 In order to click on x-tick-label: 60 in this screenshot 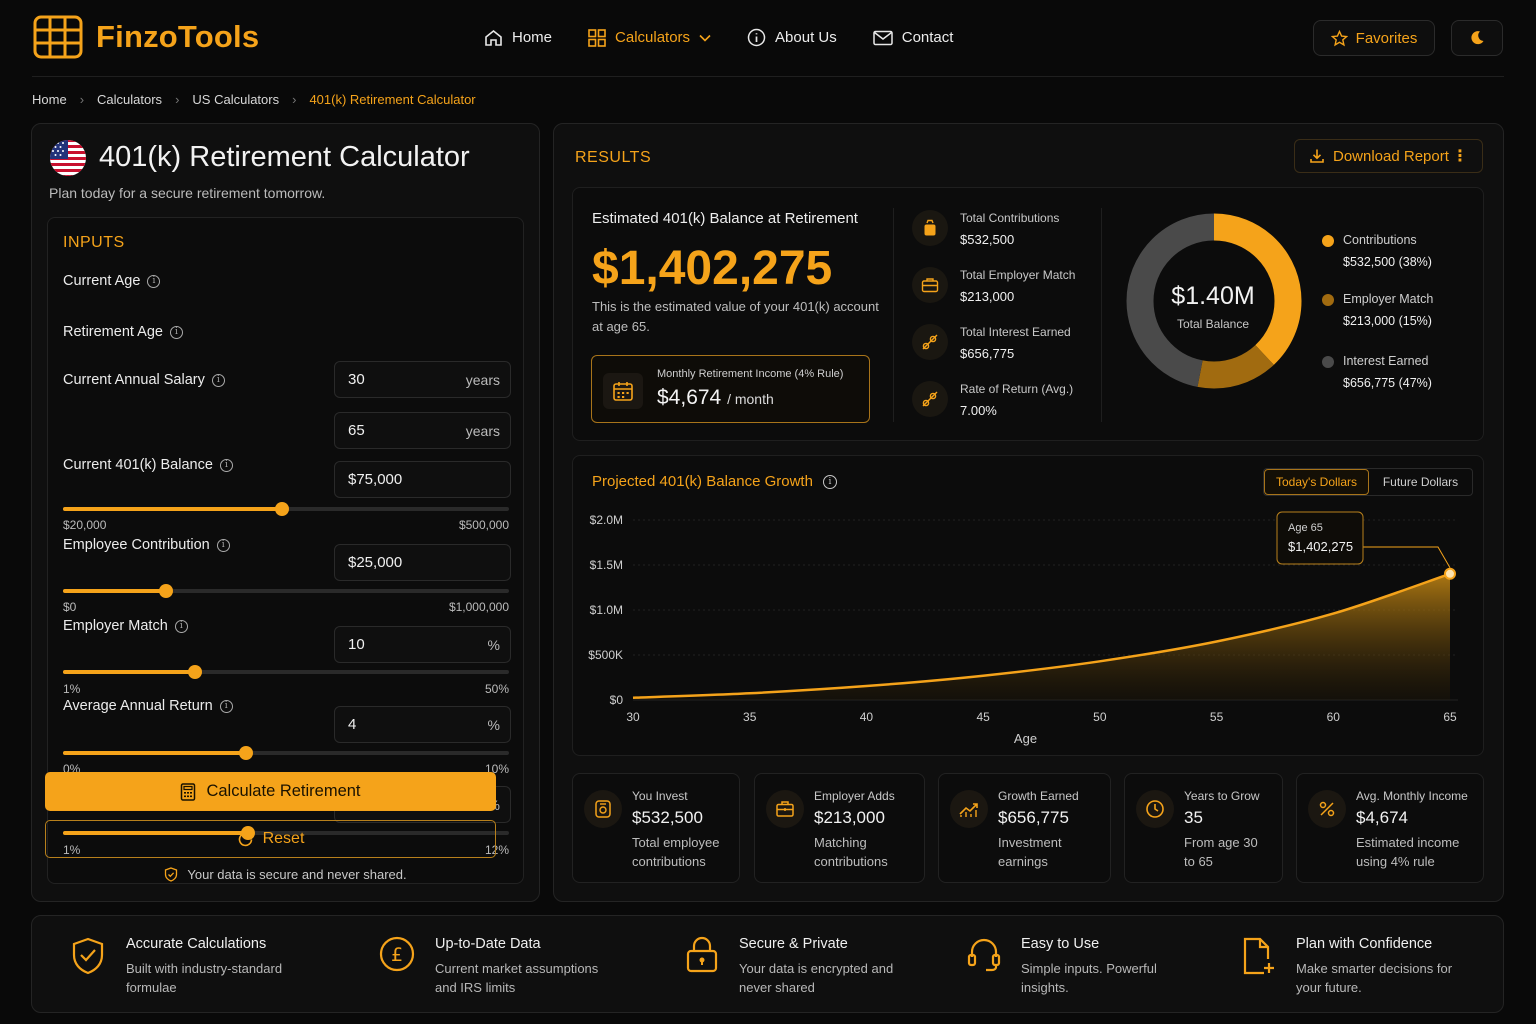, I will do `click(1334, 717)`.